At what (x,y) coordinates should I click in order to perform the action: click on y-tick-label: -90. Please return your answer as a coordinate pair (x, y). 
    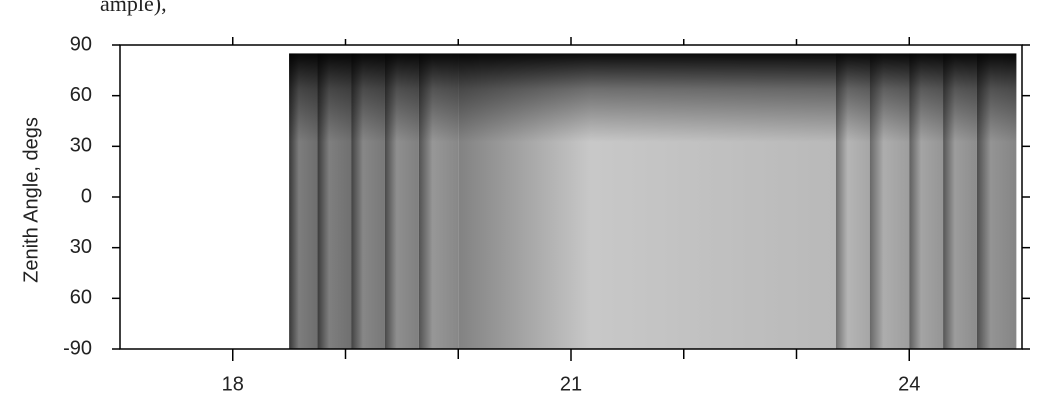
    Looking at the image, I should click on (77, 348).